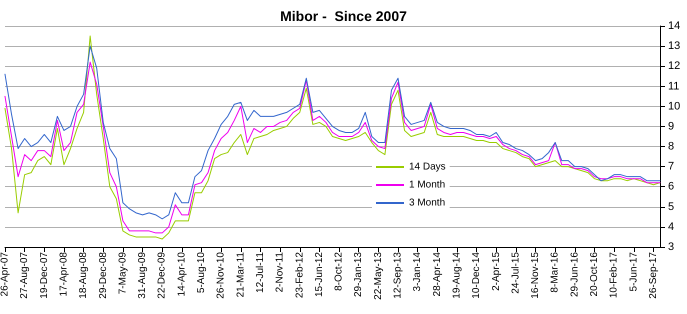 The height and width of the screenshot is (314, 687). I want to click on y-tick-label: 10, so click(674, 106).